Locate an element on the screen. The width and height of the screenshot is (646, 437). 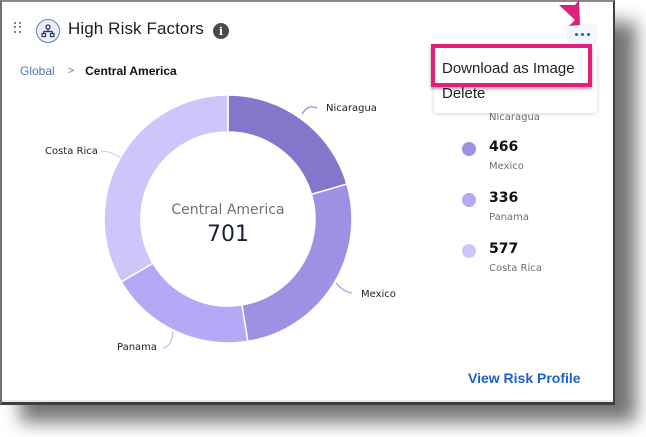
slice-label-costa-rica: Costa Rica is located at coordinates (71, 151).